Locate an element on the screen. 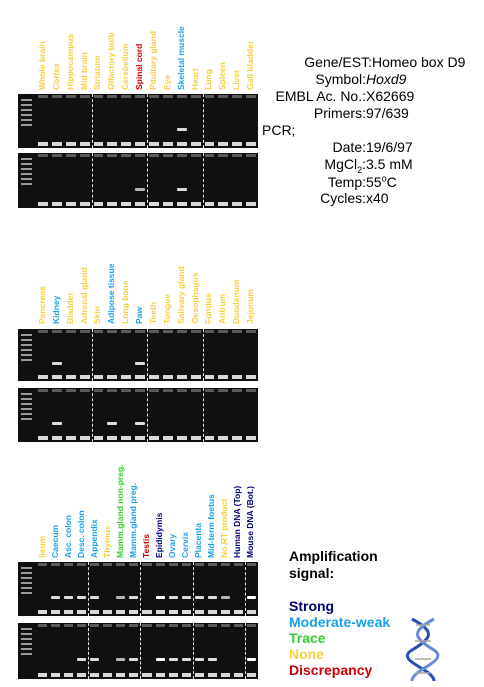  gel-3a is located at coordinates (138, 589).